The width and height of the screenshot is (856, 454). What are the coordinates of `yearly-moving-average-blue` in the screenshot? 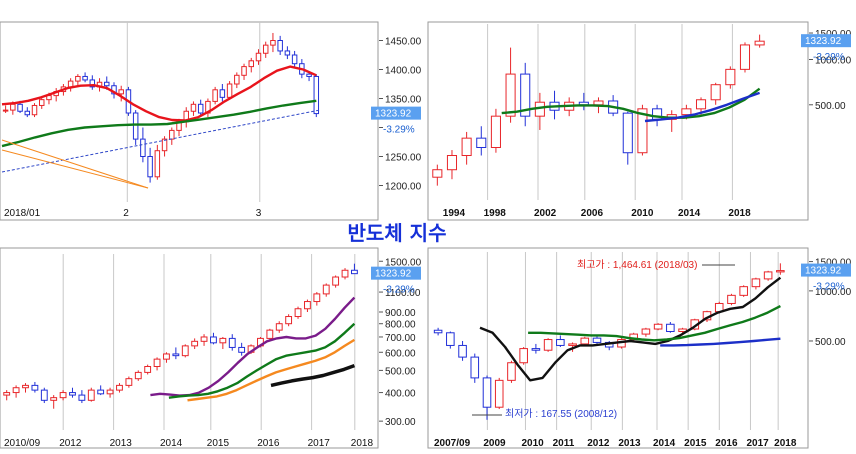 It's located at (702, 107).